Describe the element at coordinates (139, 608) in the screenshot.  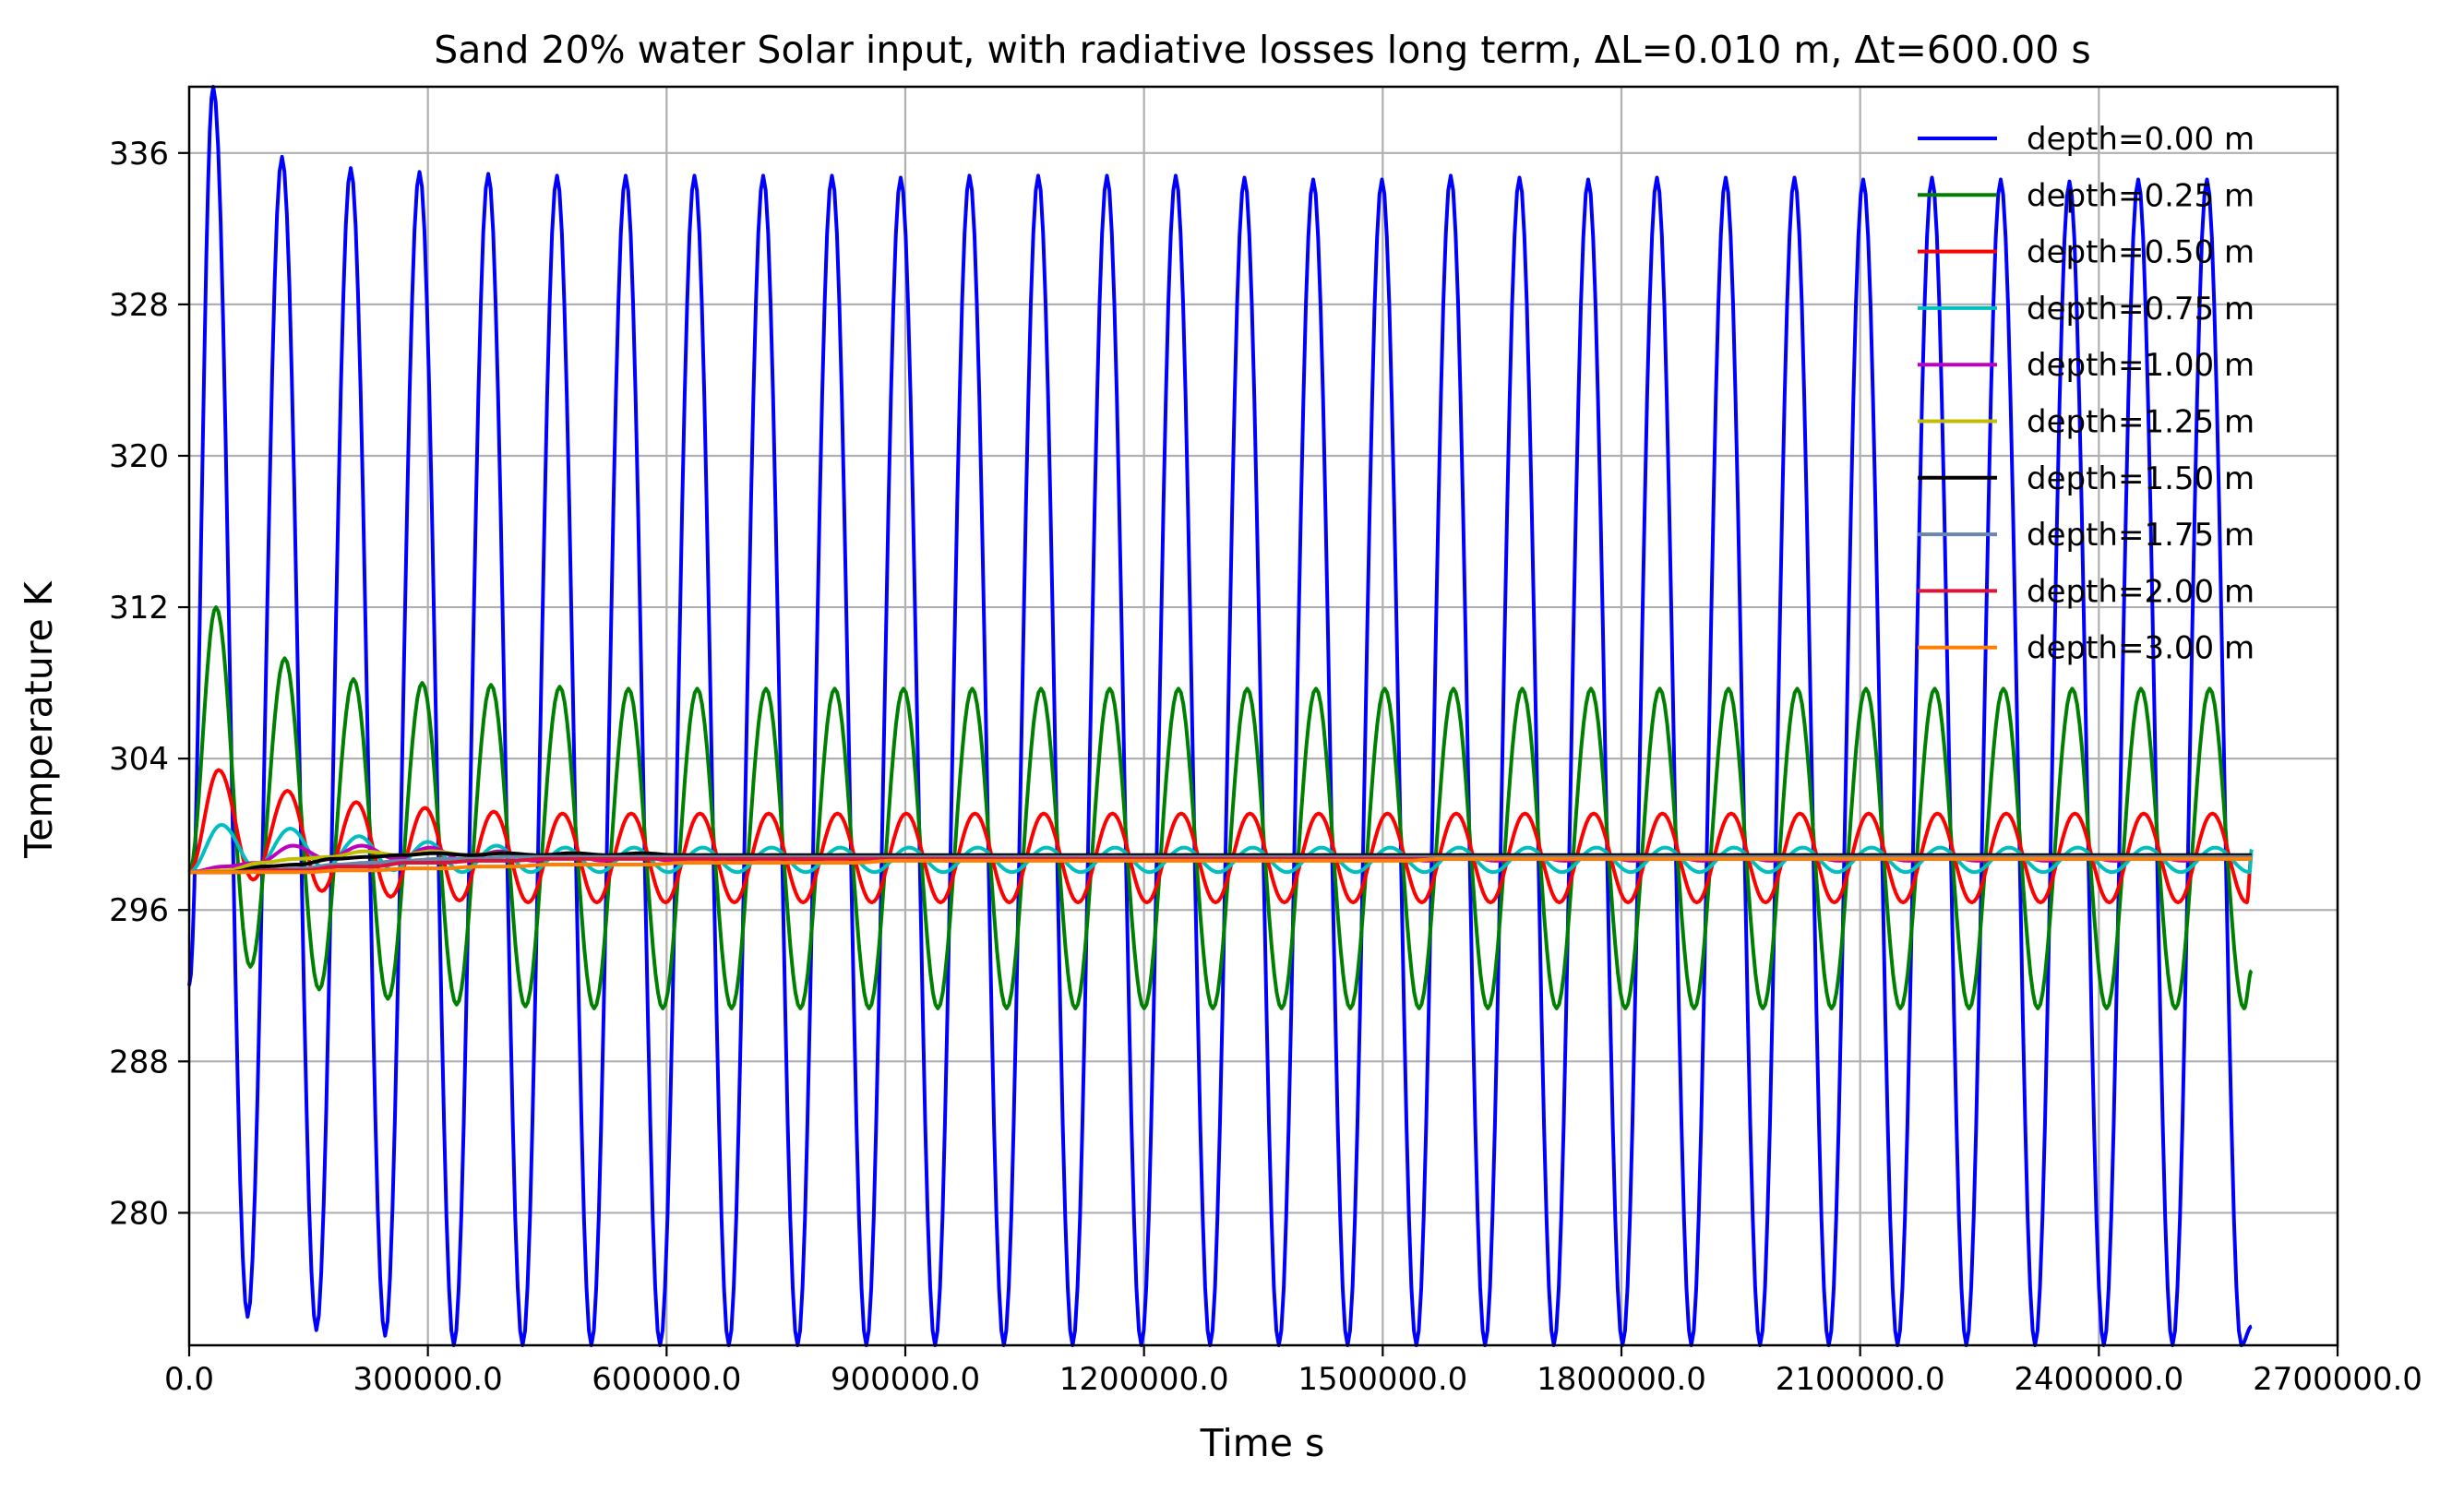
I see `y-tick-label: 312` at that location.